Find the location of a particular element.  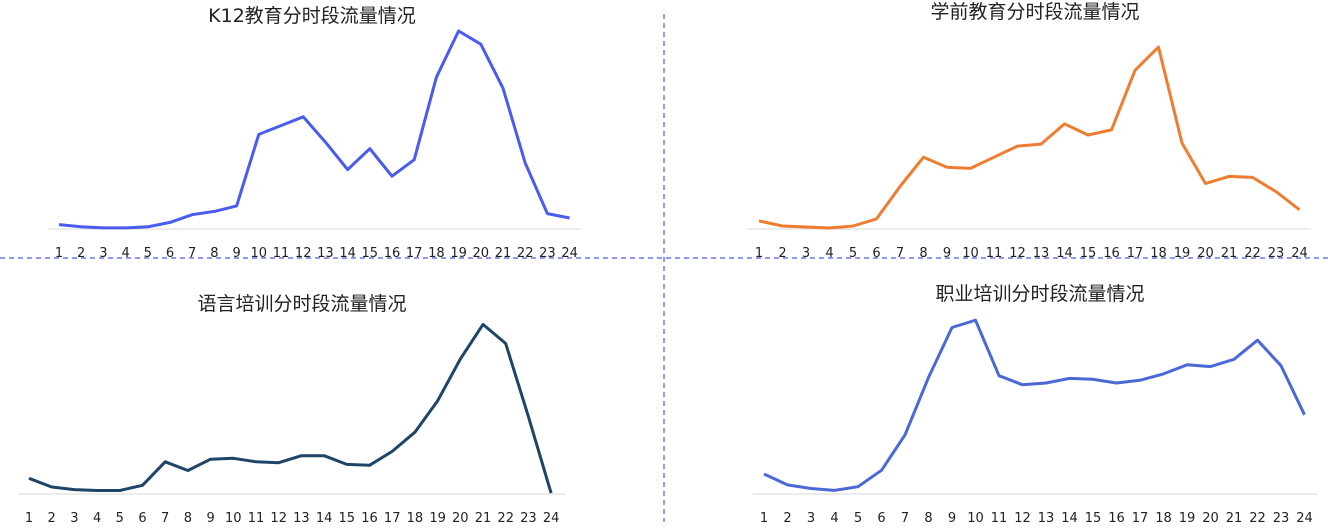

chart-title: 职业培训分时段流量情况 is located at coordinates (1039, 294).